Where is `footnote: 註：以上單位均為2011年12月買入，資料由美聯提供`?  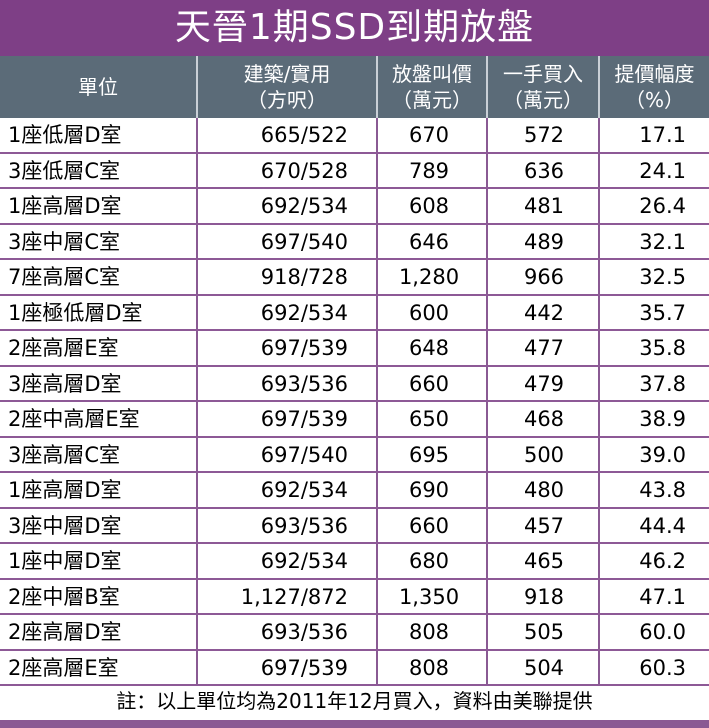 footnote: 註：以上單位均為2011年12月買入，資料由美聯提供 is located at coordinates (354, 707).